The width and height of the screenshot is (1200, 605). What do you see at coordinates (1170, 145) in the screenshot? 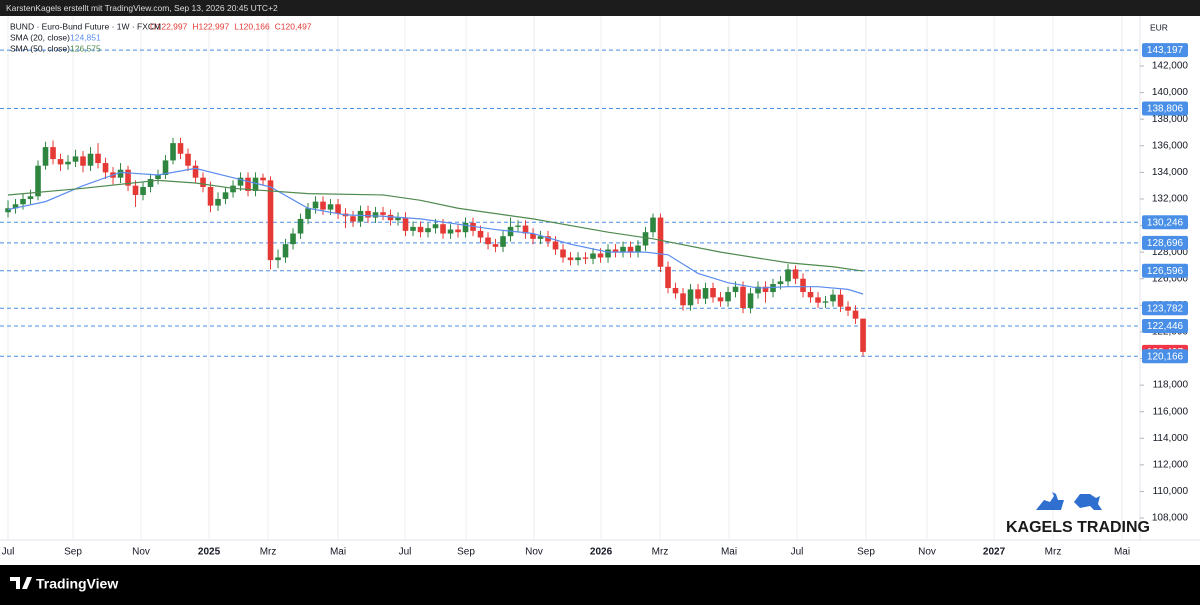
I see `y-tick-label: 136,000` at bounding box center [1170, 145].